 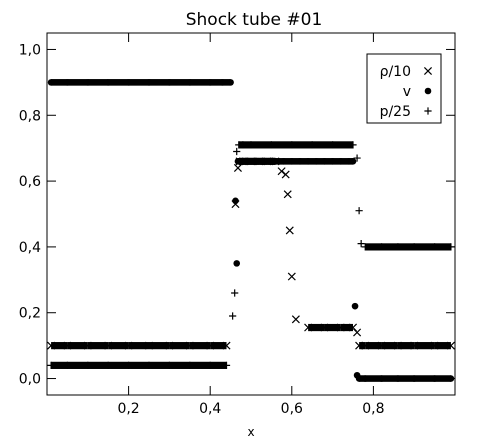 I want to click on legend-markers, so click(x=428, y=90).